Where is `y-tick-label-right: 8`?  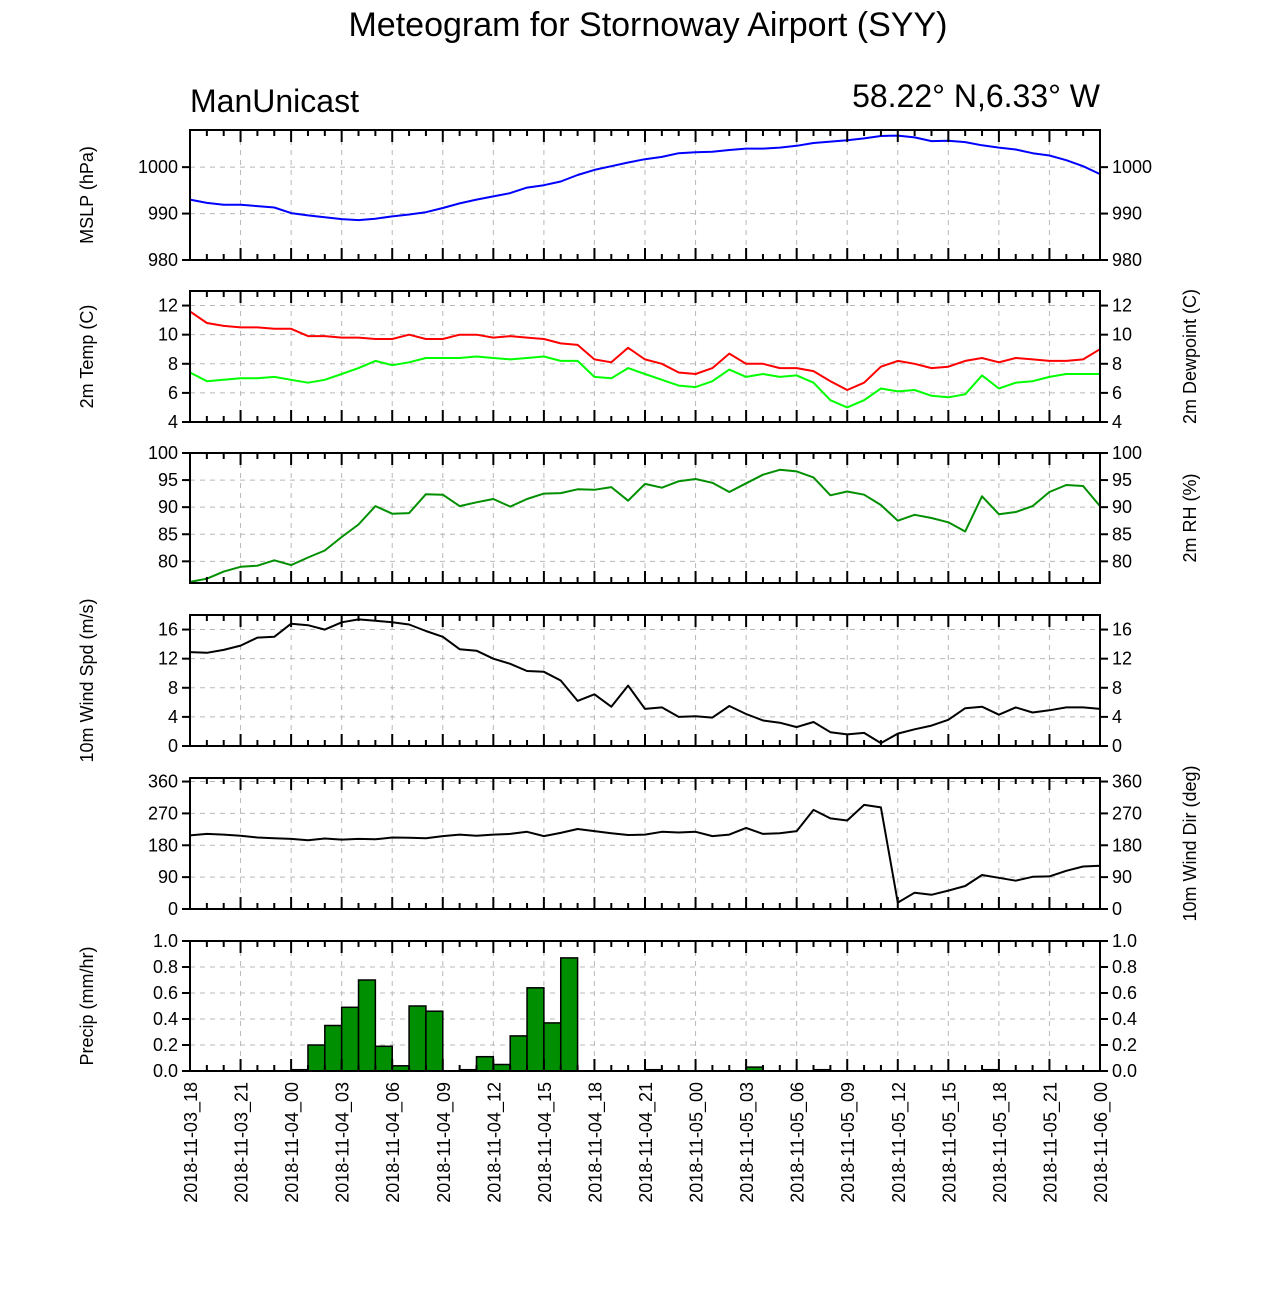
y-tick-label-right: 8 is located at coordinates (1117, 364).